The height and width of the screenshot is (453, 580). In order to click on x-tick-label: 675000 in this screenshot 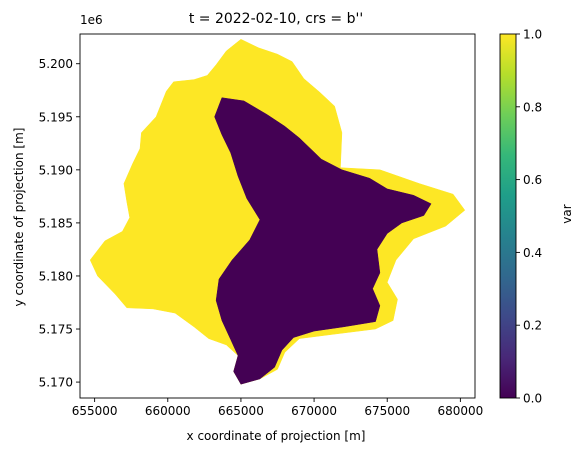, I will do `click(387, 411)`.